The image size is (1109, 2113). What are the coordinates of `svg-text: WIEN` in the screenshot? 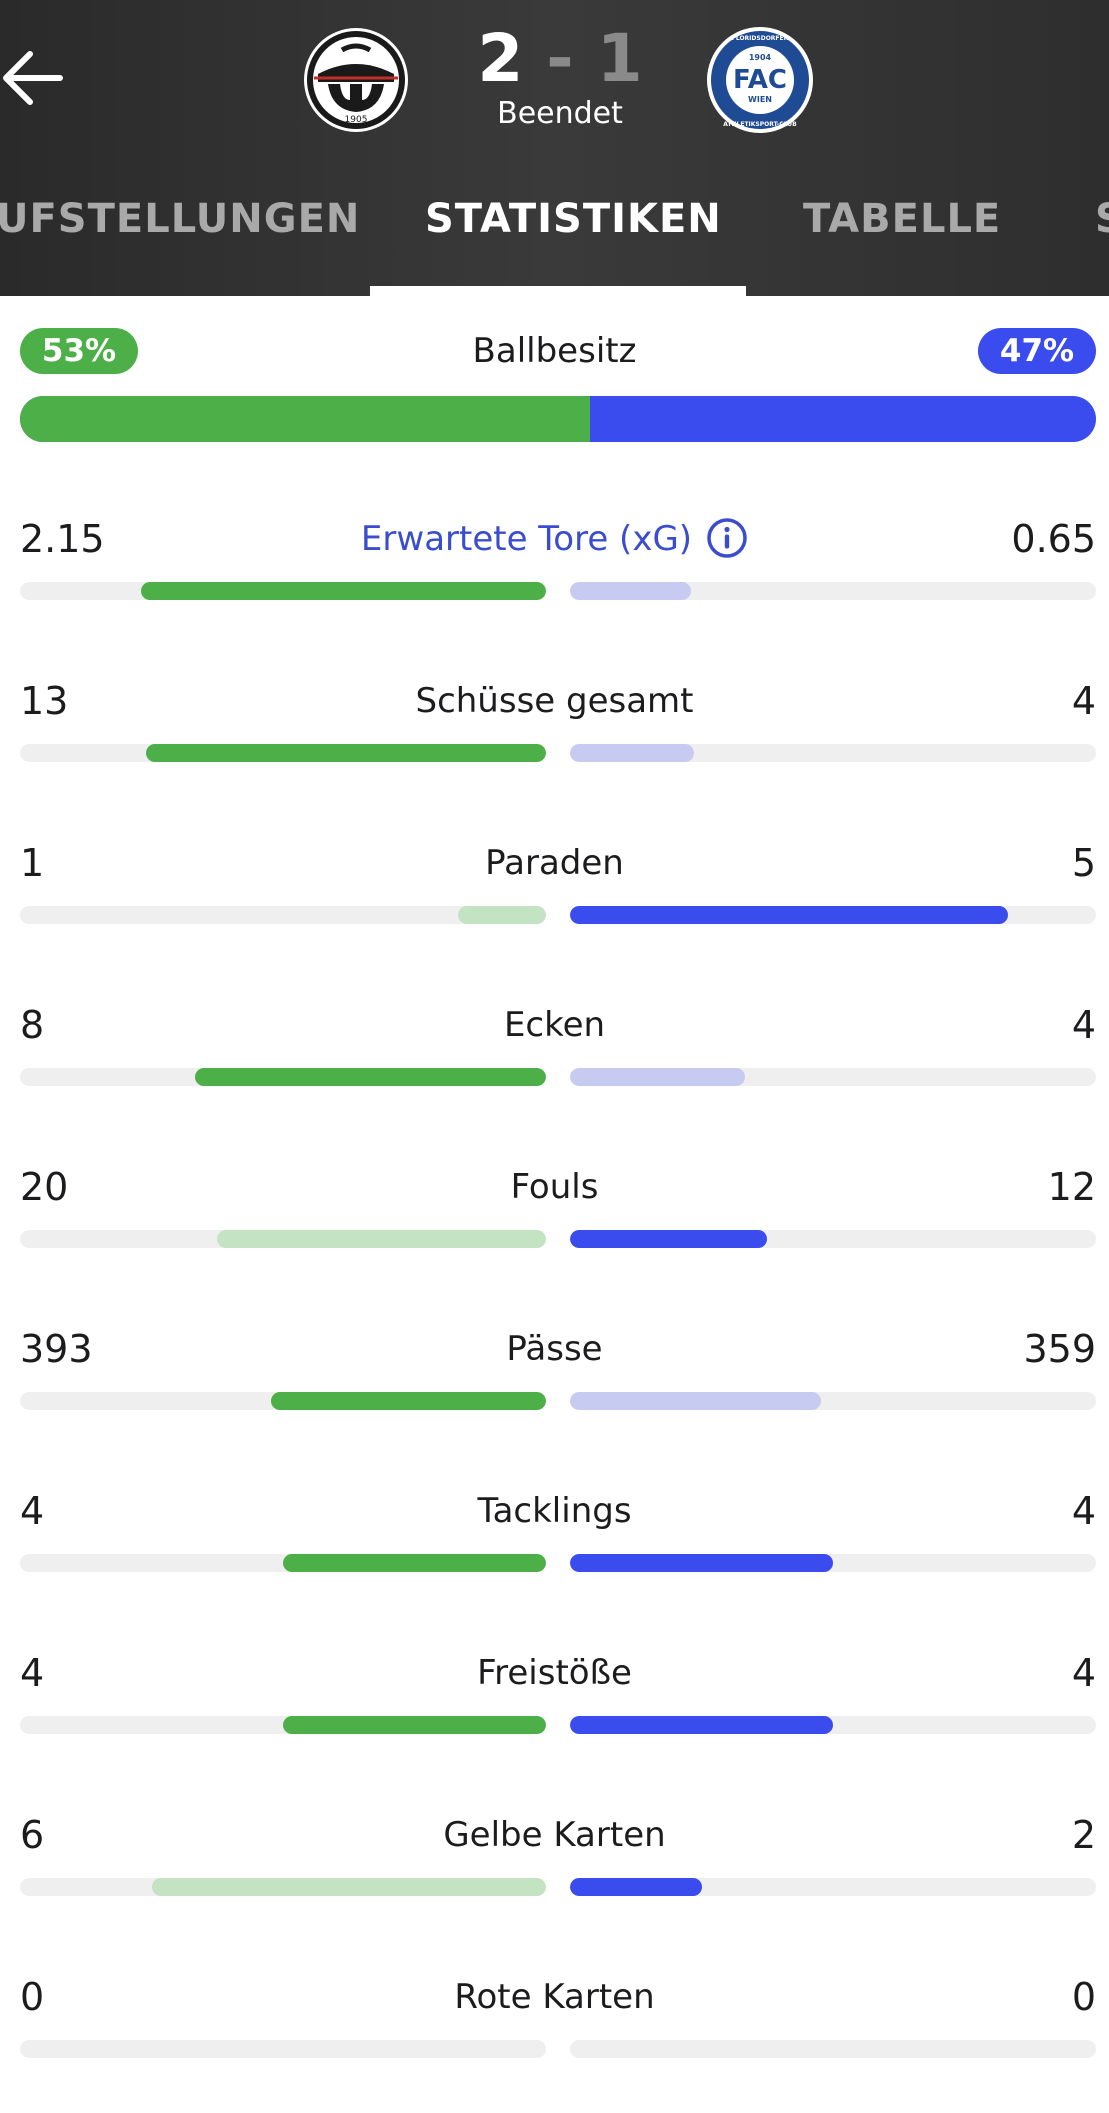 It's located at (760, 99).